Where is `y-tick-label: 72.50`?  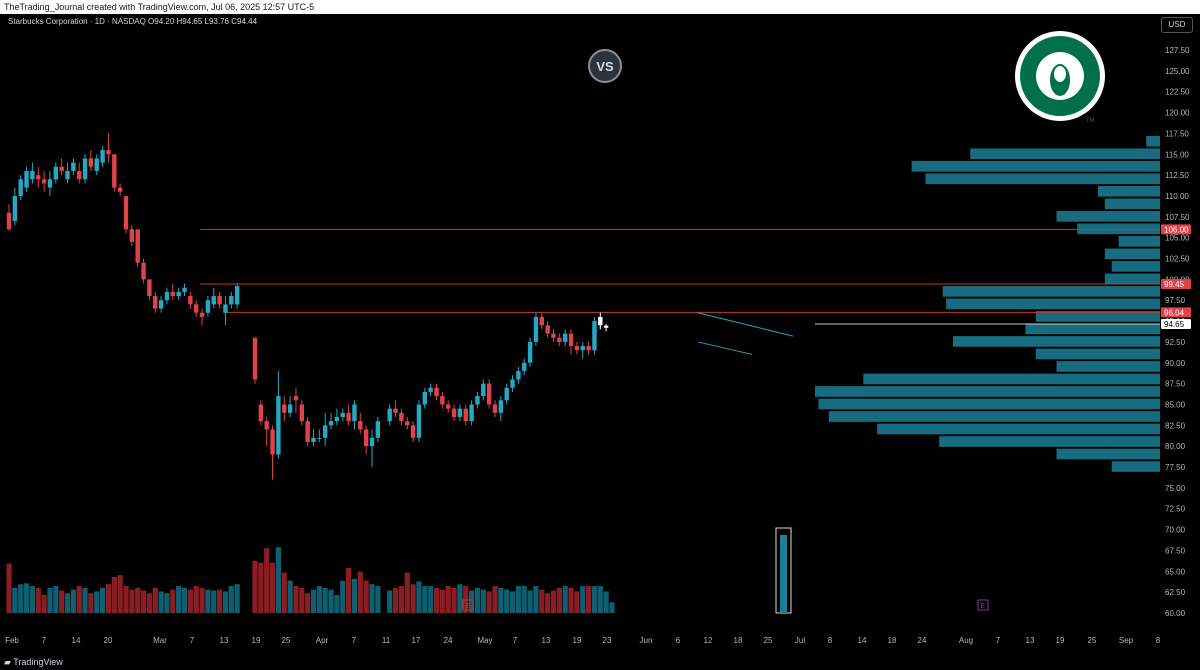 y-tick-label: 72.50 is located at coordinates (1175, 509).